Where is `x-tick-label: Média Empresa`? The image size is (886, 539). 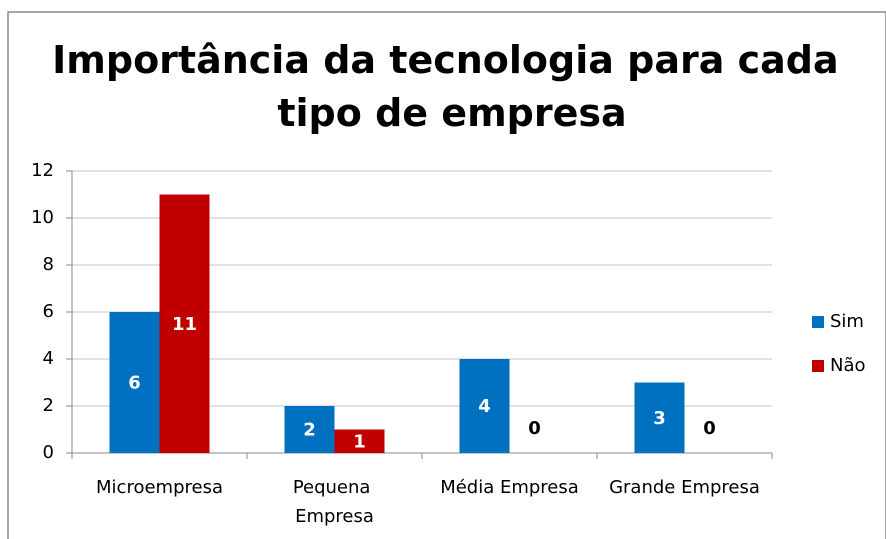
x-tick-label: Média Empresa is located at coordinates (509, 487).